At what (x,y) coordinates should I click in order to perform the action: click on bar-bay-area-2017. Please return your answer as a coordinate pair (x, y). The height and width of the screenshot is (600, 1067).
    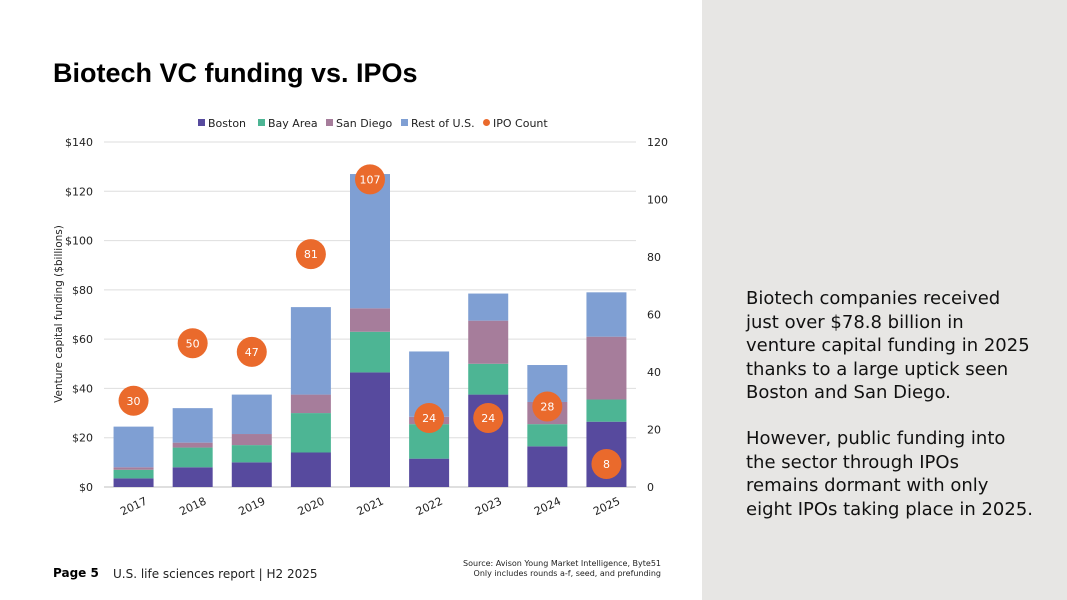
    Looking at the image, I should click on (133, 474).